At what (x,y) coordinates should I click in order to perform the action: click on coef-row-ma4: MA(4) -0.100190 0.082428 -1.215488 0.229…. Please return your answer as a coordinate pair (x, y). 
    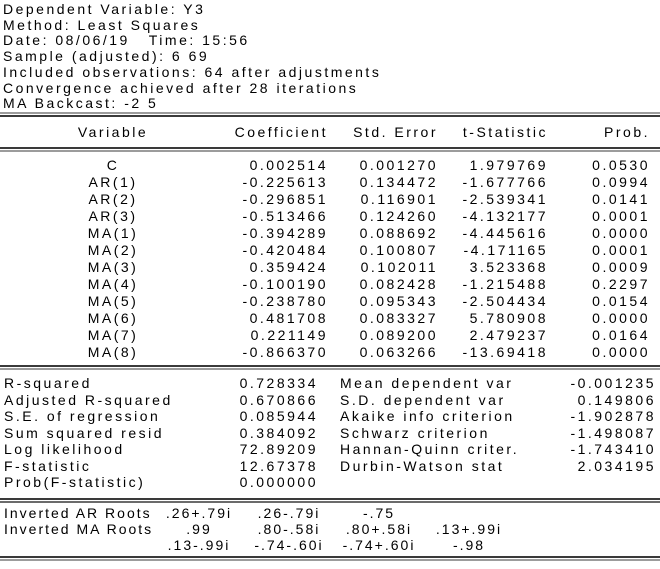
    Looking at the image, I should click on (330, 284).